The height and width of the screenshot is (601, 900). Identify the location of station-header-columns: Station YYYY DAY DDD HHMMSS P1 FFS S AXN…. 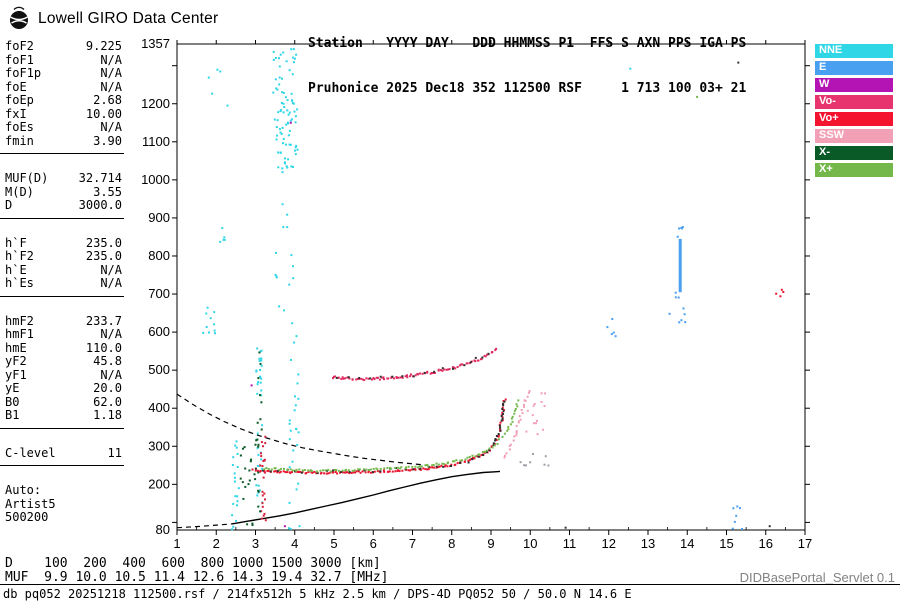
(527, 43).